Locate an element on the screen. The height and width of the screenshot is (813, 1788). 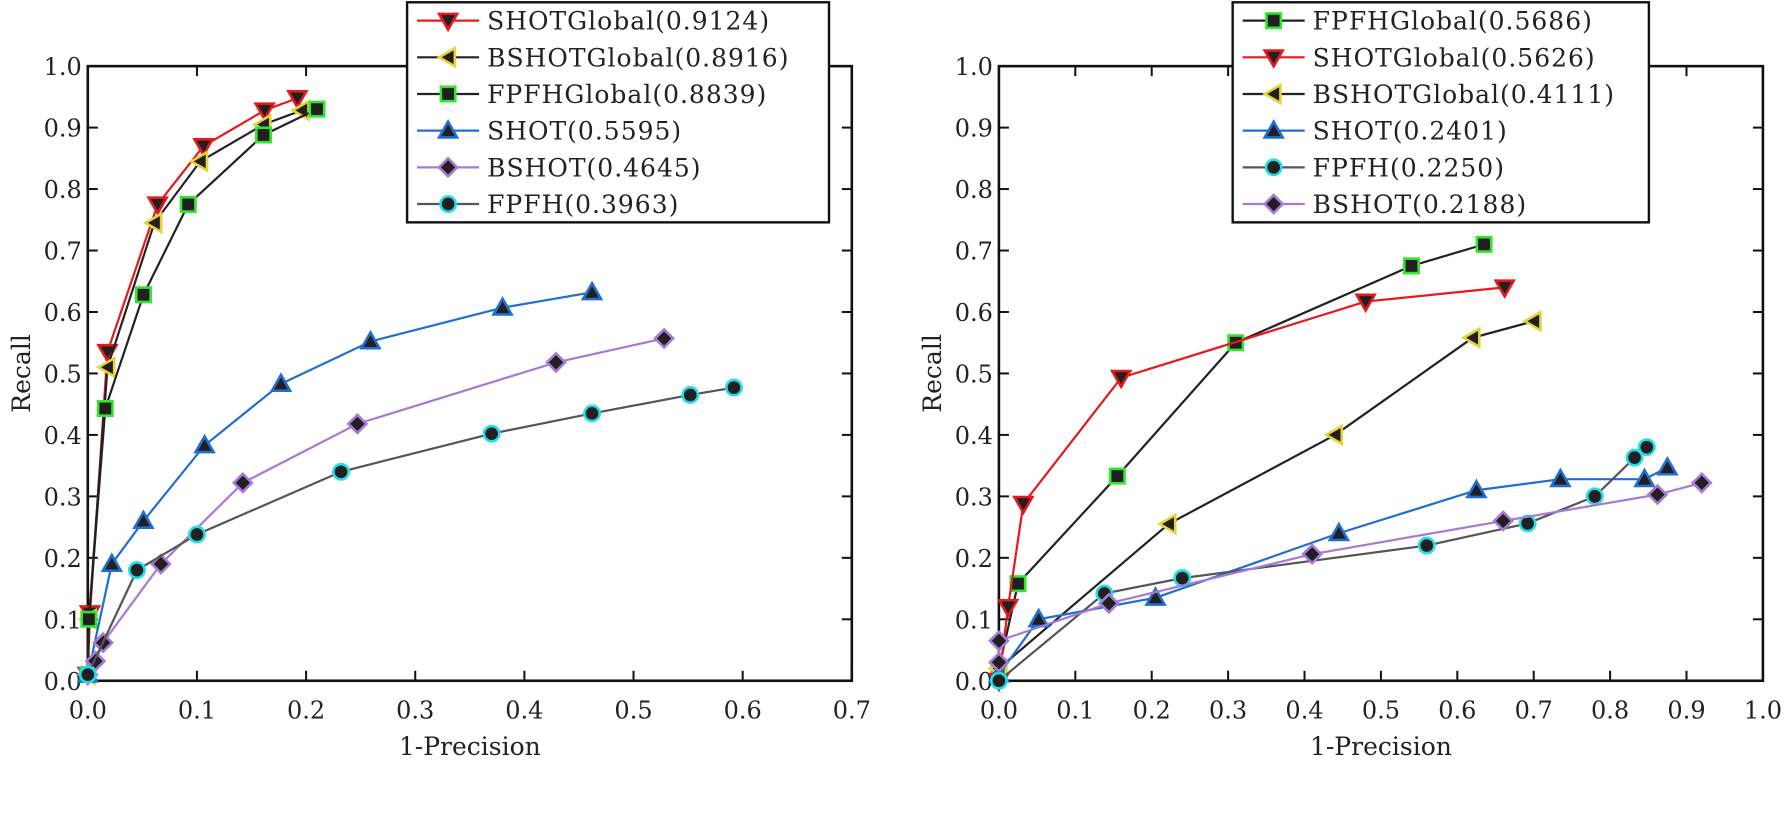
legend-label: SHOT(0.2401) is located at coordinates (1410, 131).